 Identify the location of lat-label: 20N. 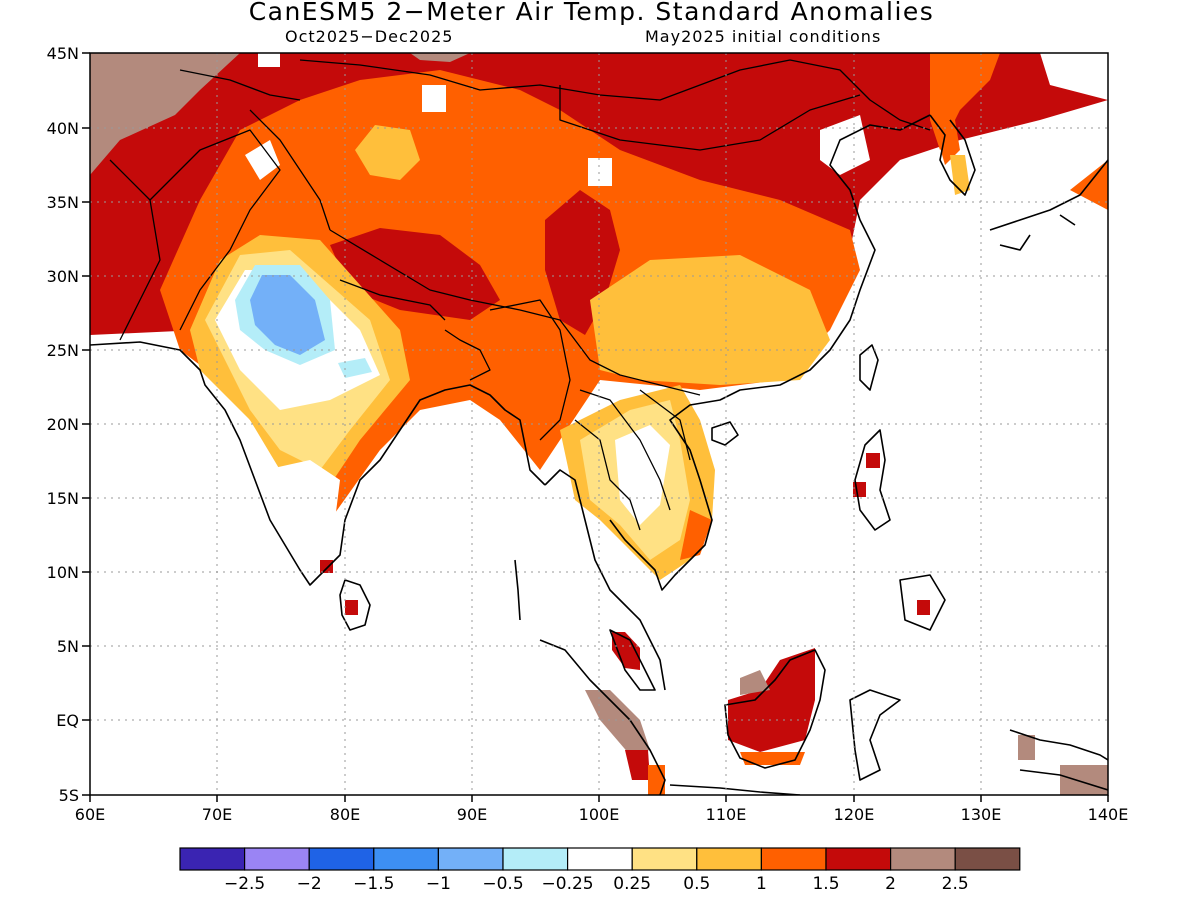
(63, 424).